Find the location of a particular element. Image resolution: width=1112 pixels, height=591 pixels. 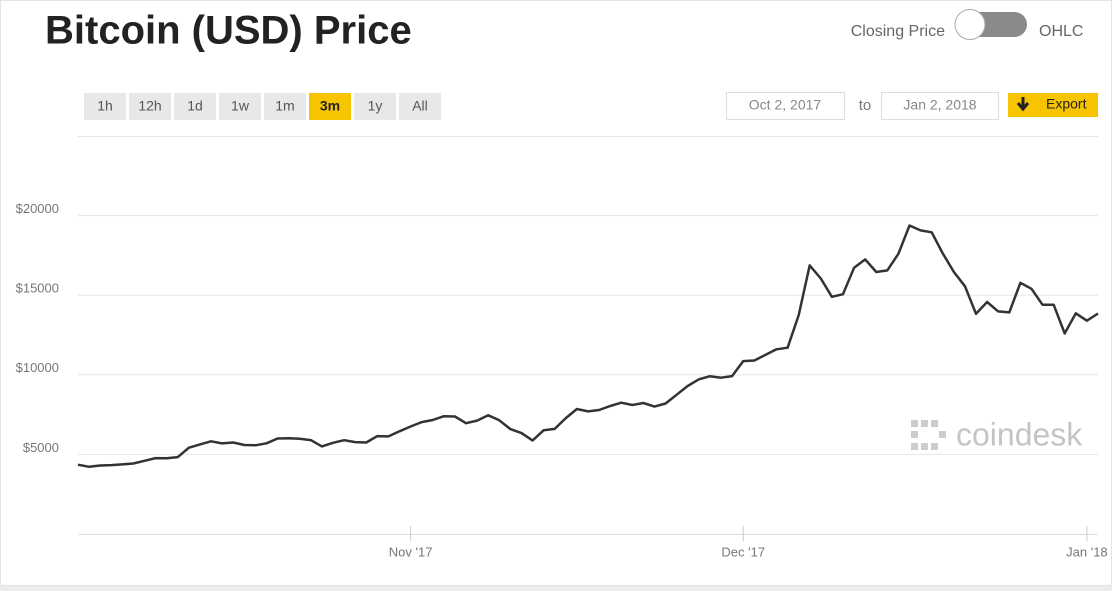

range-button: 3m is located at coordinates (330, 106).